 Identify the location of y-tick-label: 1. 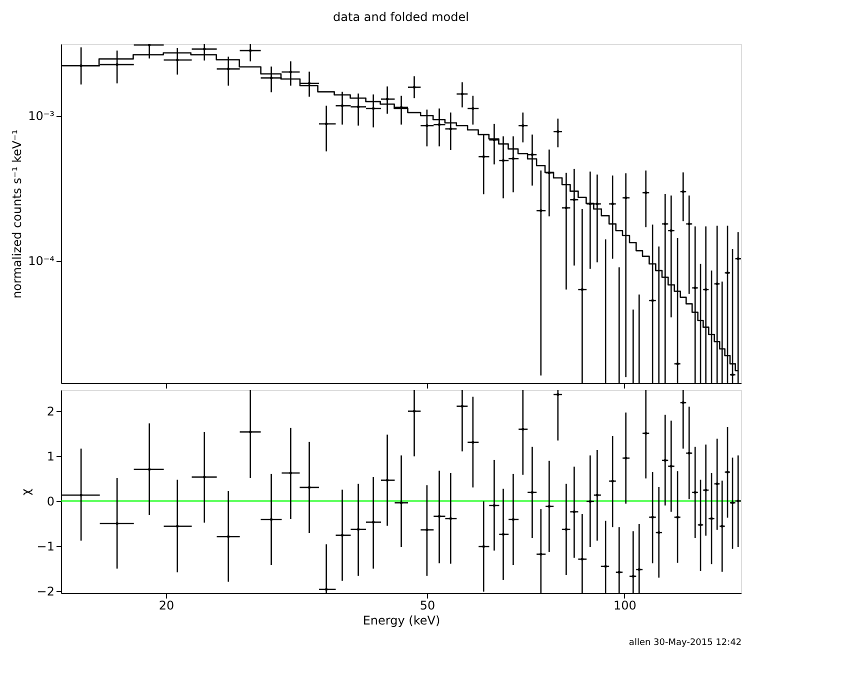
(50, 456).